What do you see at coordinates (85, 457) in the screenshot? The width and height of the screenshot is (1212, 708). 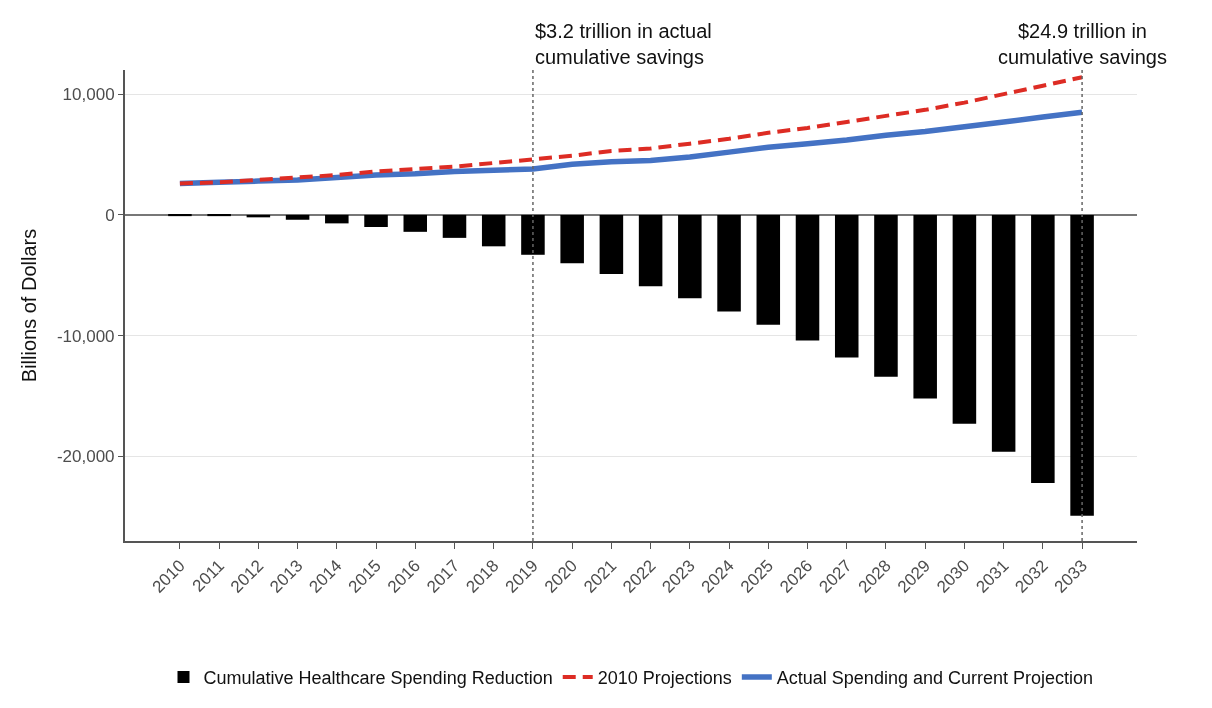 I see `y-tick-label: -20,000` at bounding box center [85, 457].